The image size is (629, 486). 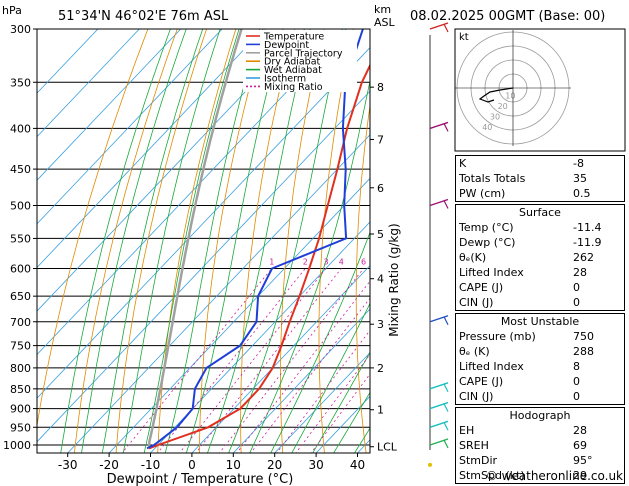 I want to click on surface-index-row: Temp (°C) -11.4, so click(x=540, y=227).